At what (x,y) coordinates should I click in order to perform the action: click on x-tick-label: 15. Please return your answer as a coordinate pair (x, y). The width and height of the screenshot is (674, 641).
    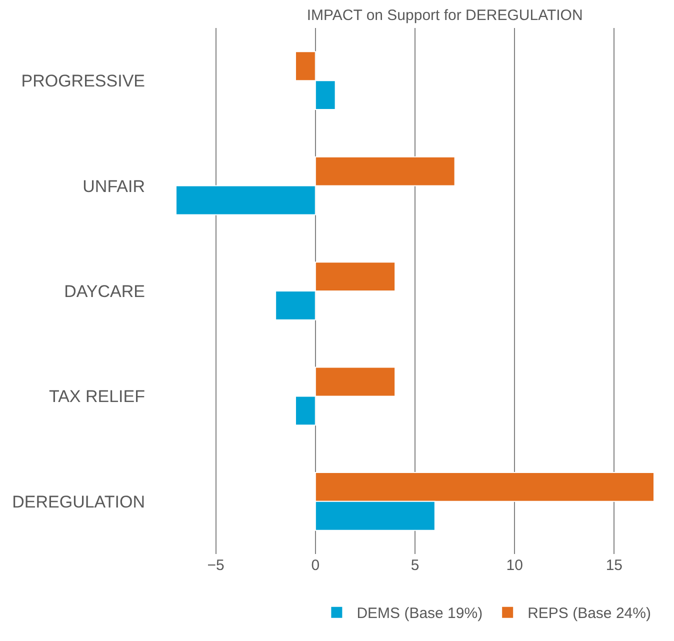
    Looking at the image, I should click on (614, 565).